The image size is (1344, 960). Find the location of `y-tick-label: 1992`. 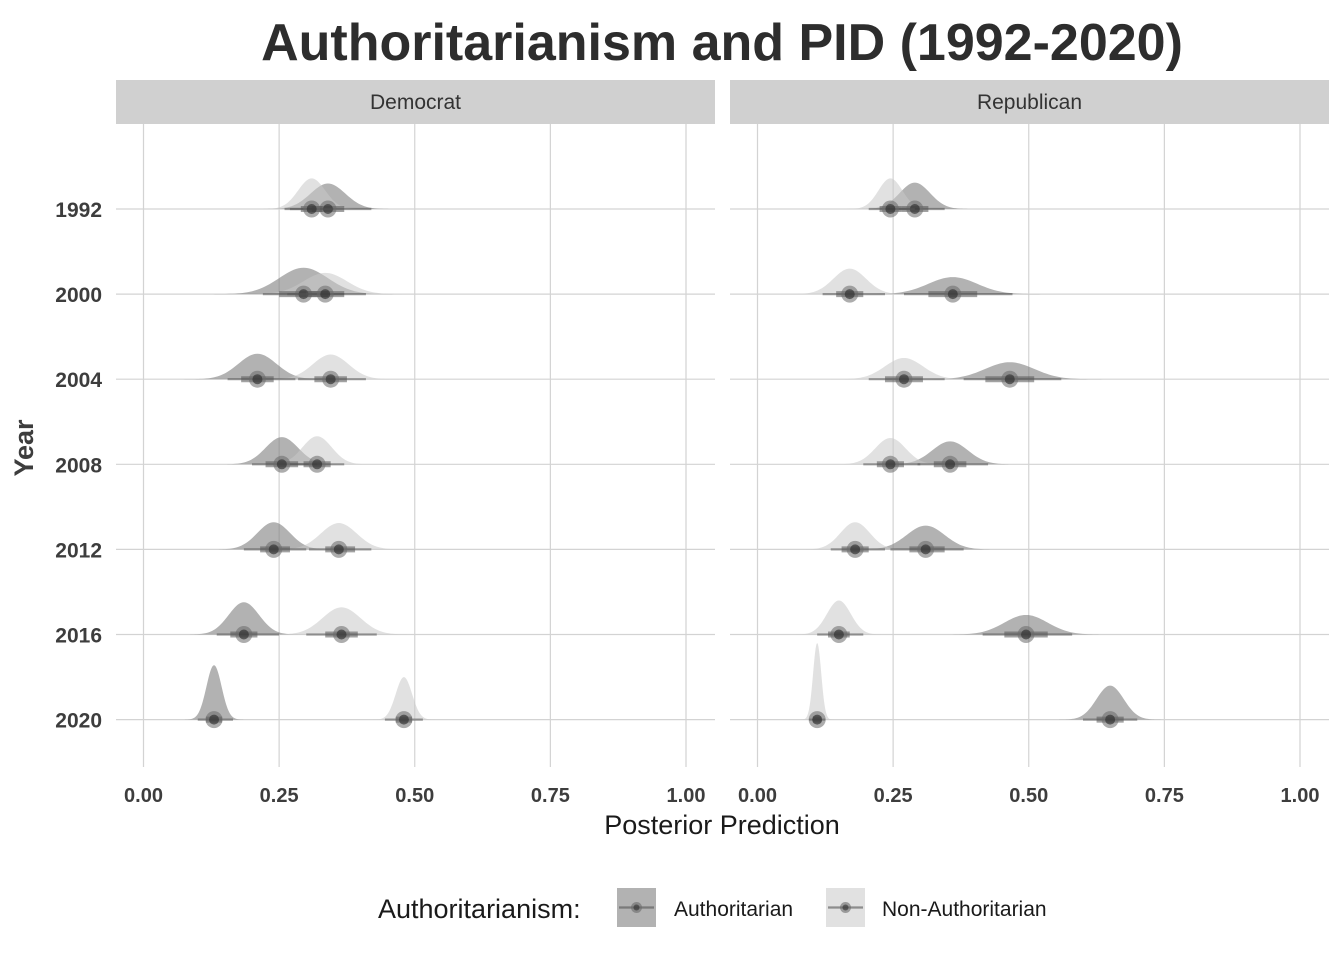

y-tick-label: 1992 is located at coordinates (78, 210).